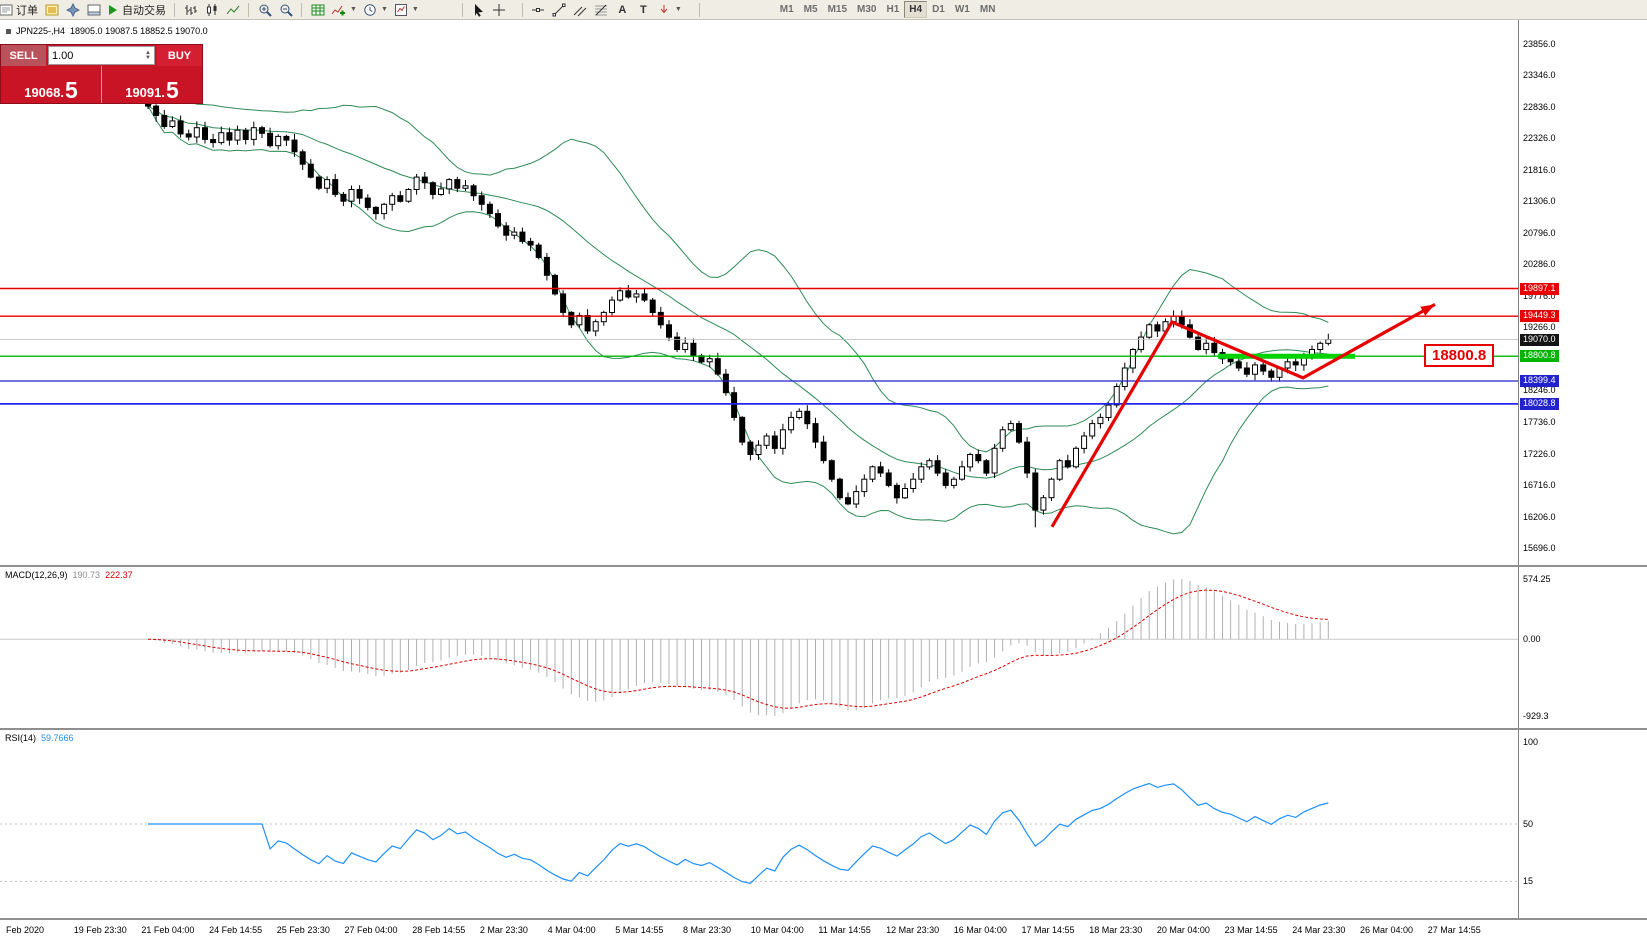 The image size is (1647, 946). I want to click on text-button: A, so click(622, 10).